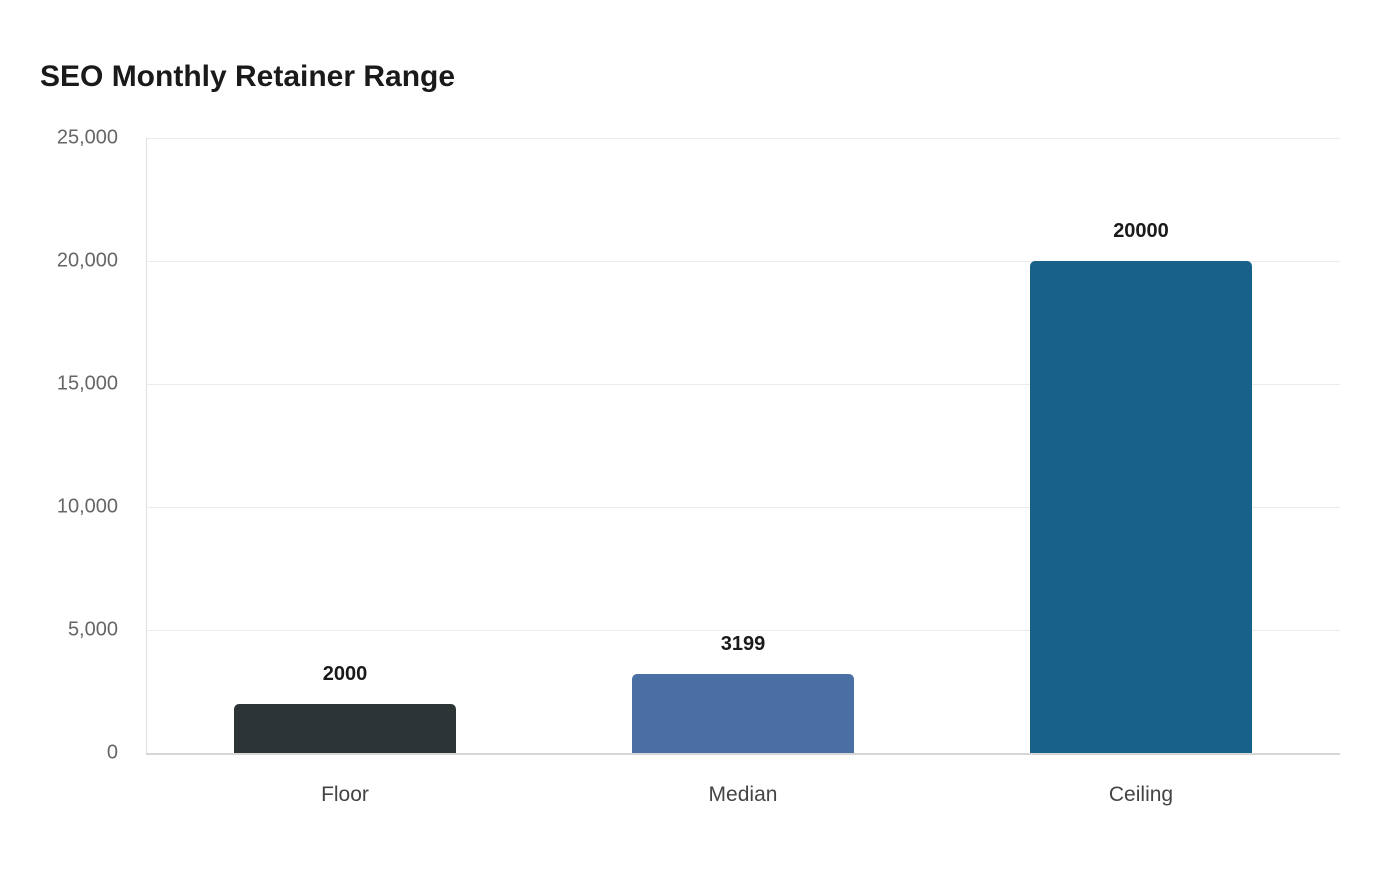 The image size is (1400, 880). I want to click on bar-median, so click(743, 713).